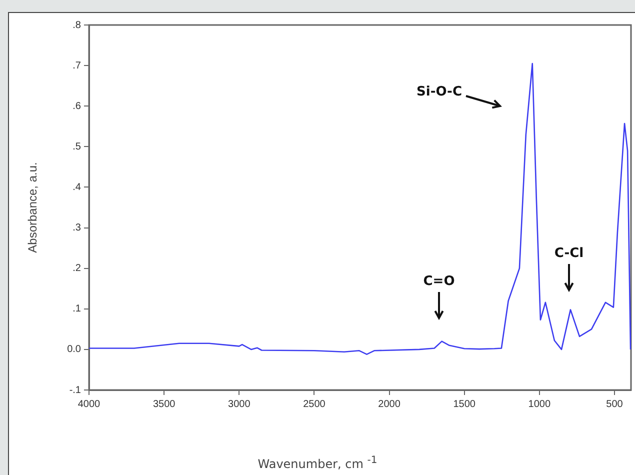 This screenshot has width=635, height=475. I want to click on y-tick-label: .5, so click(77, 146).